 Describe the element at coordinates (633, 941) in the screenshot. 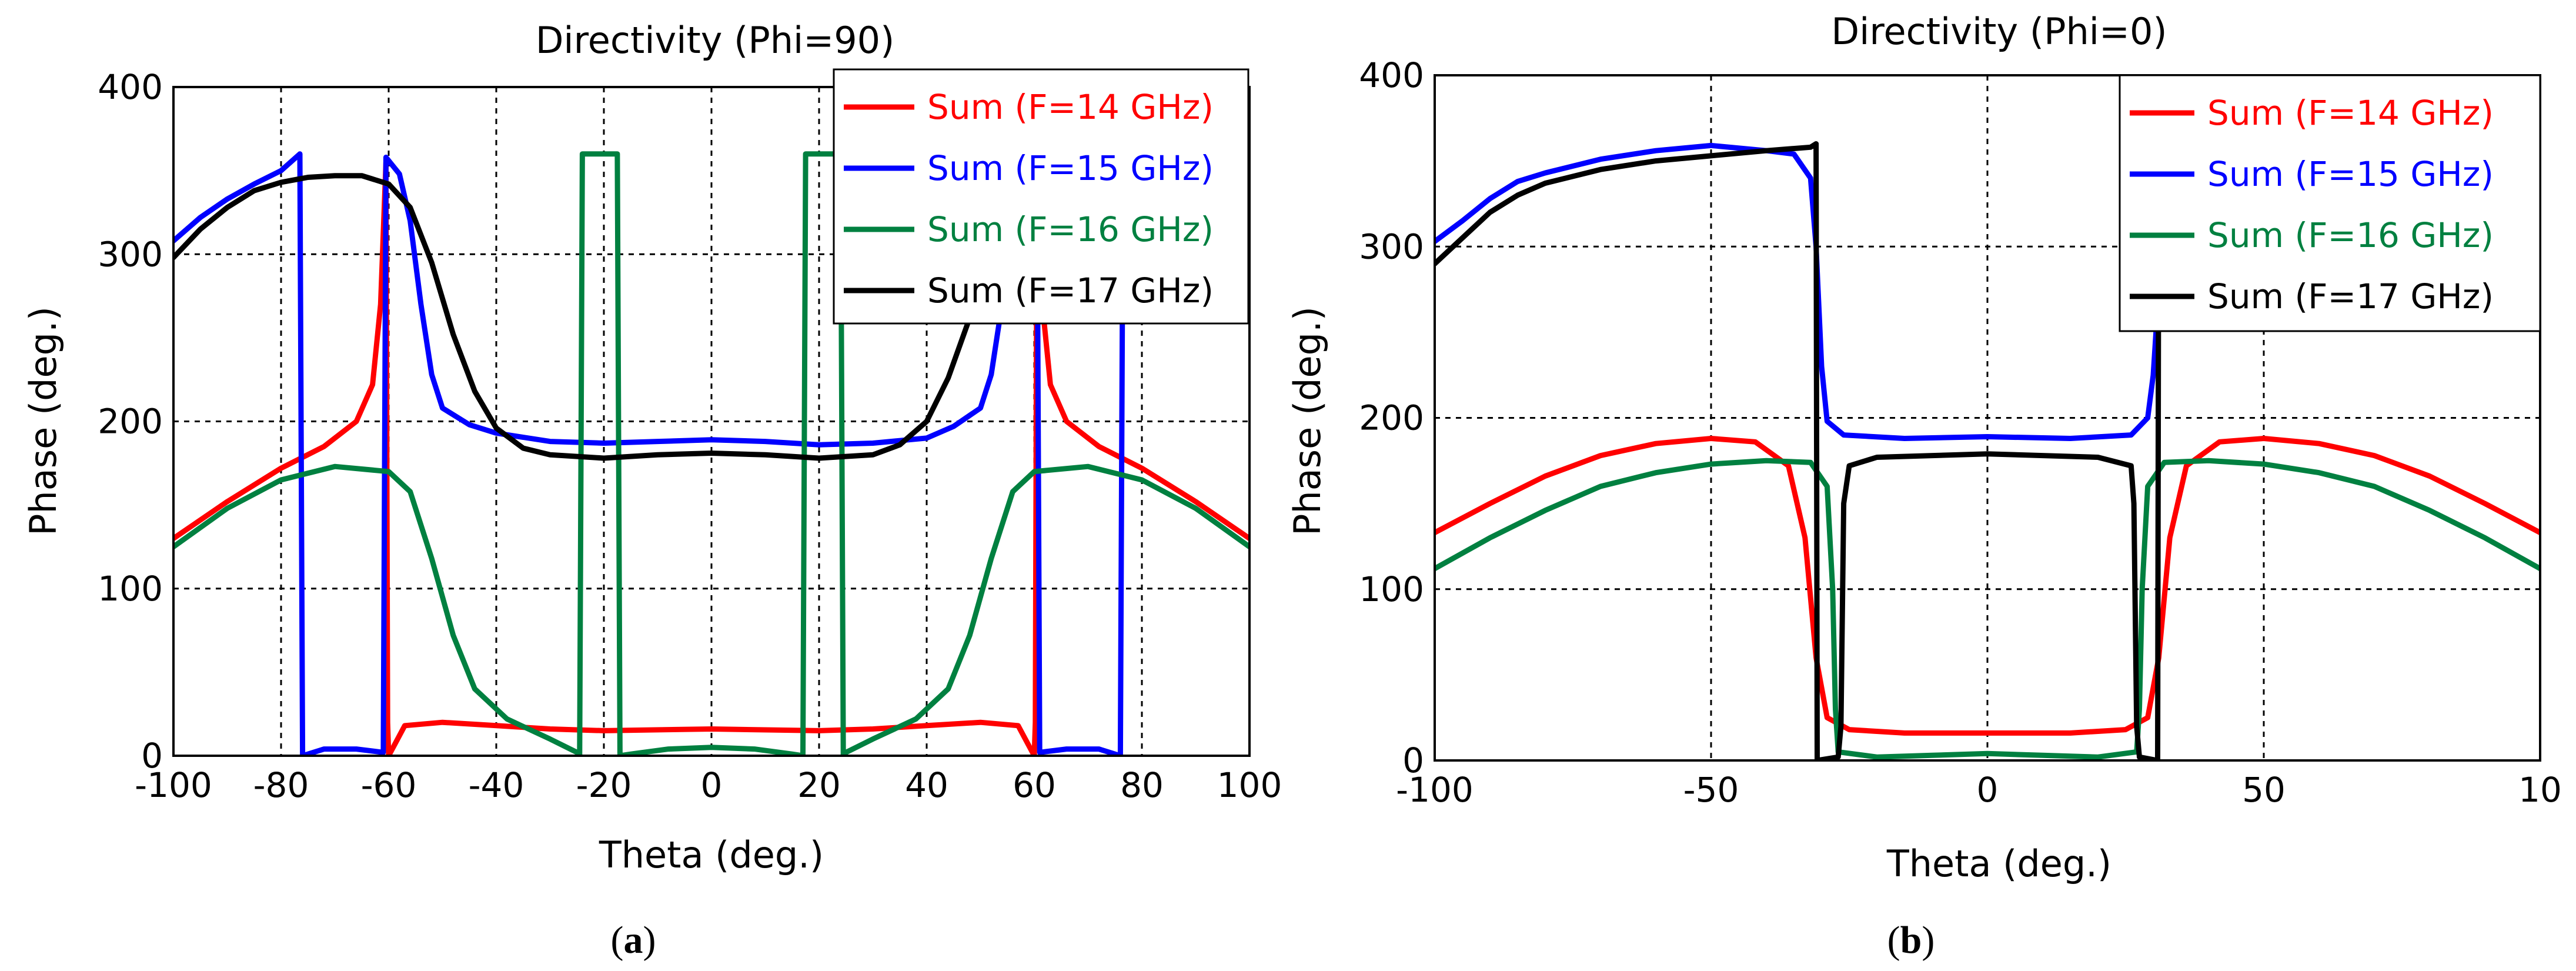

I see `panel-label-a: (a)` at that location.